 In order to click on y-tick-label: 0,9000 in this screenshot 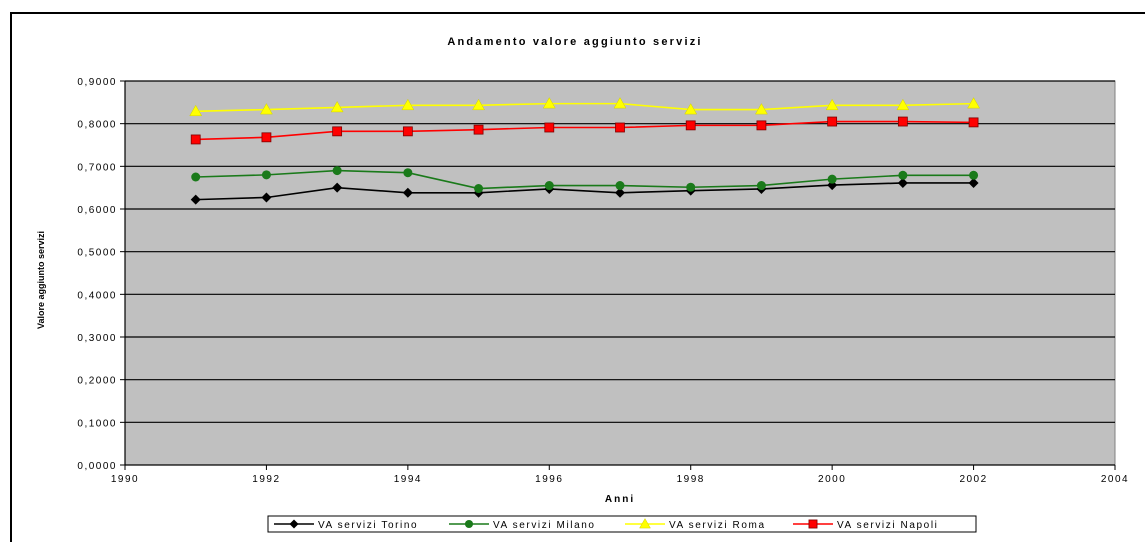, I will do `click(97, 82)`.